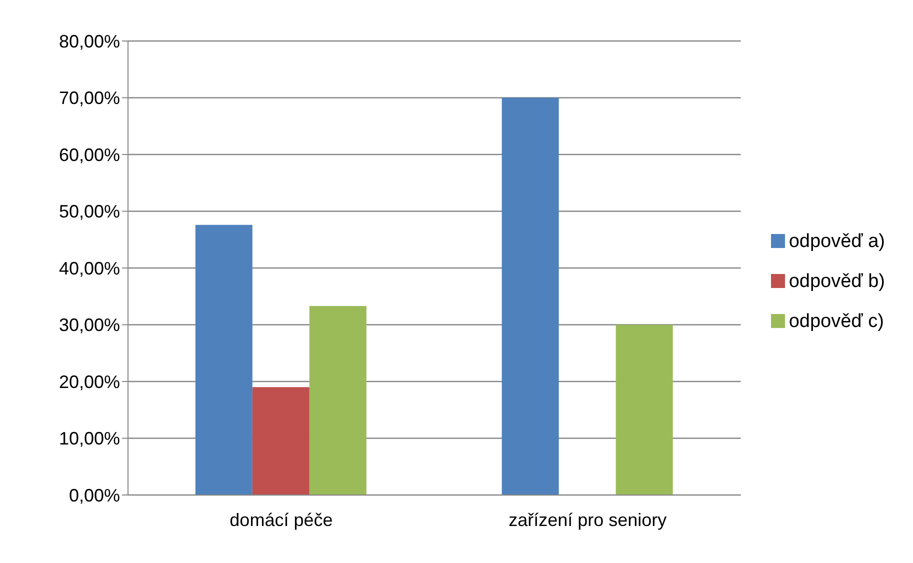  What do you see at coordinates (89, 98) in the screenshot?
I see `y-tick-label: 70,00%` at bounding box center [89, 98].